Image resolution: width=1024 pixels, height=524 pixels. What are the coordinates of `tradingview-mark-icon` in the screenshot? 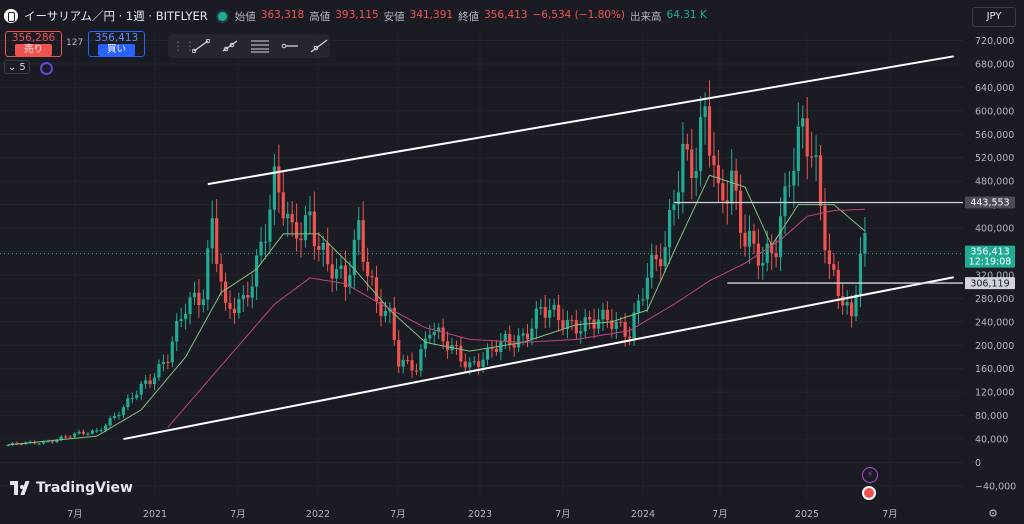 It's located at (20, 488).